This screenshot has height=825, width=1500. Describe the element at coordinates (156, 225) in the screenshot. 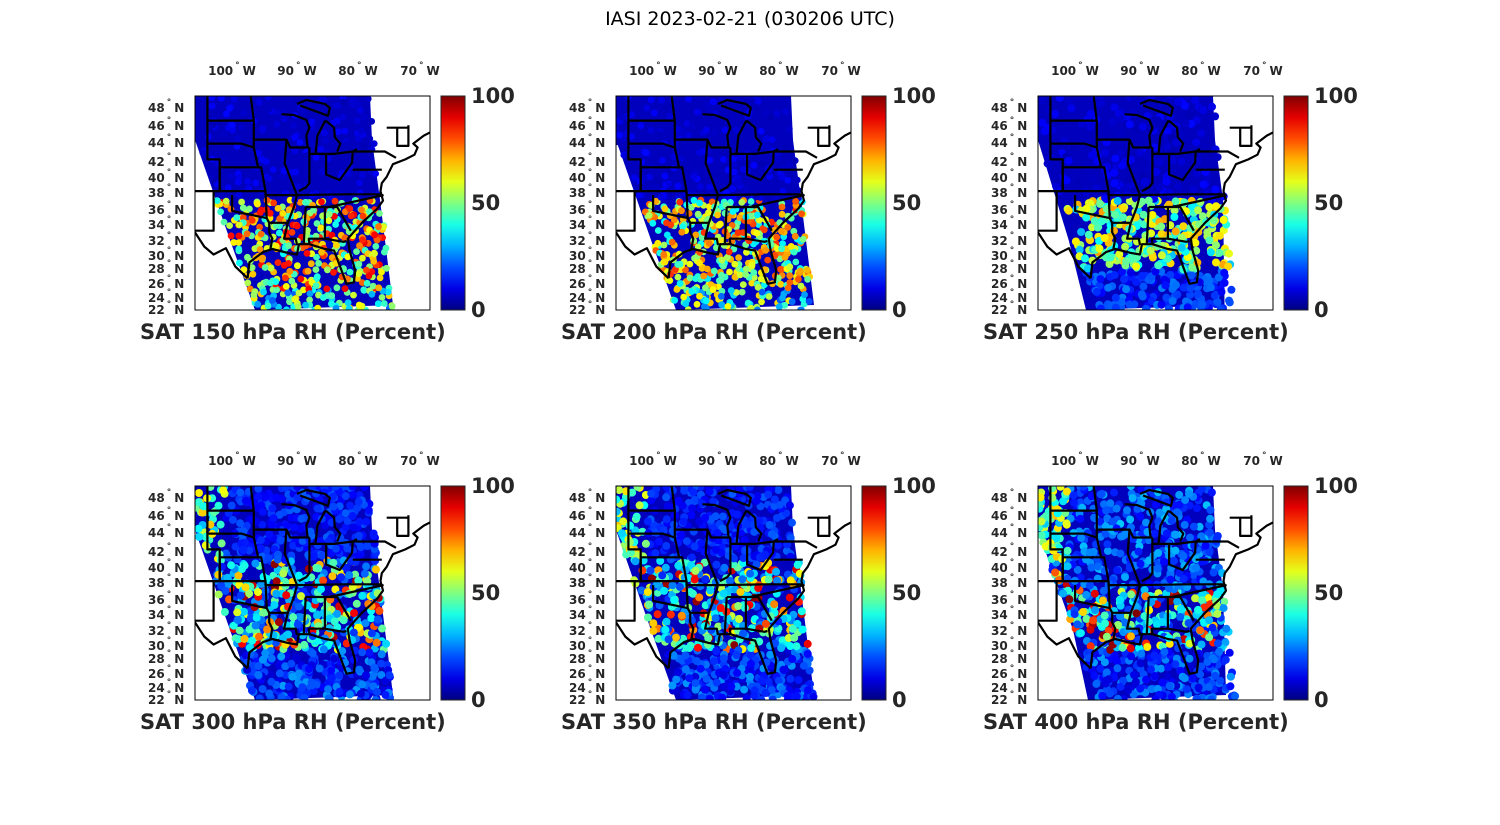

I see `lat-value: 34` at that location.